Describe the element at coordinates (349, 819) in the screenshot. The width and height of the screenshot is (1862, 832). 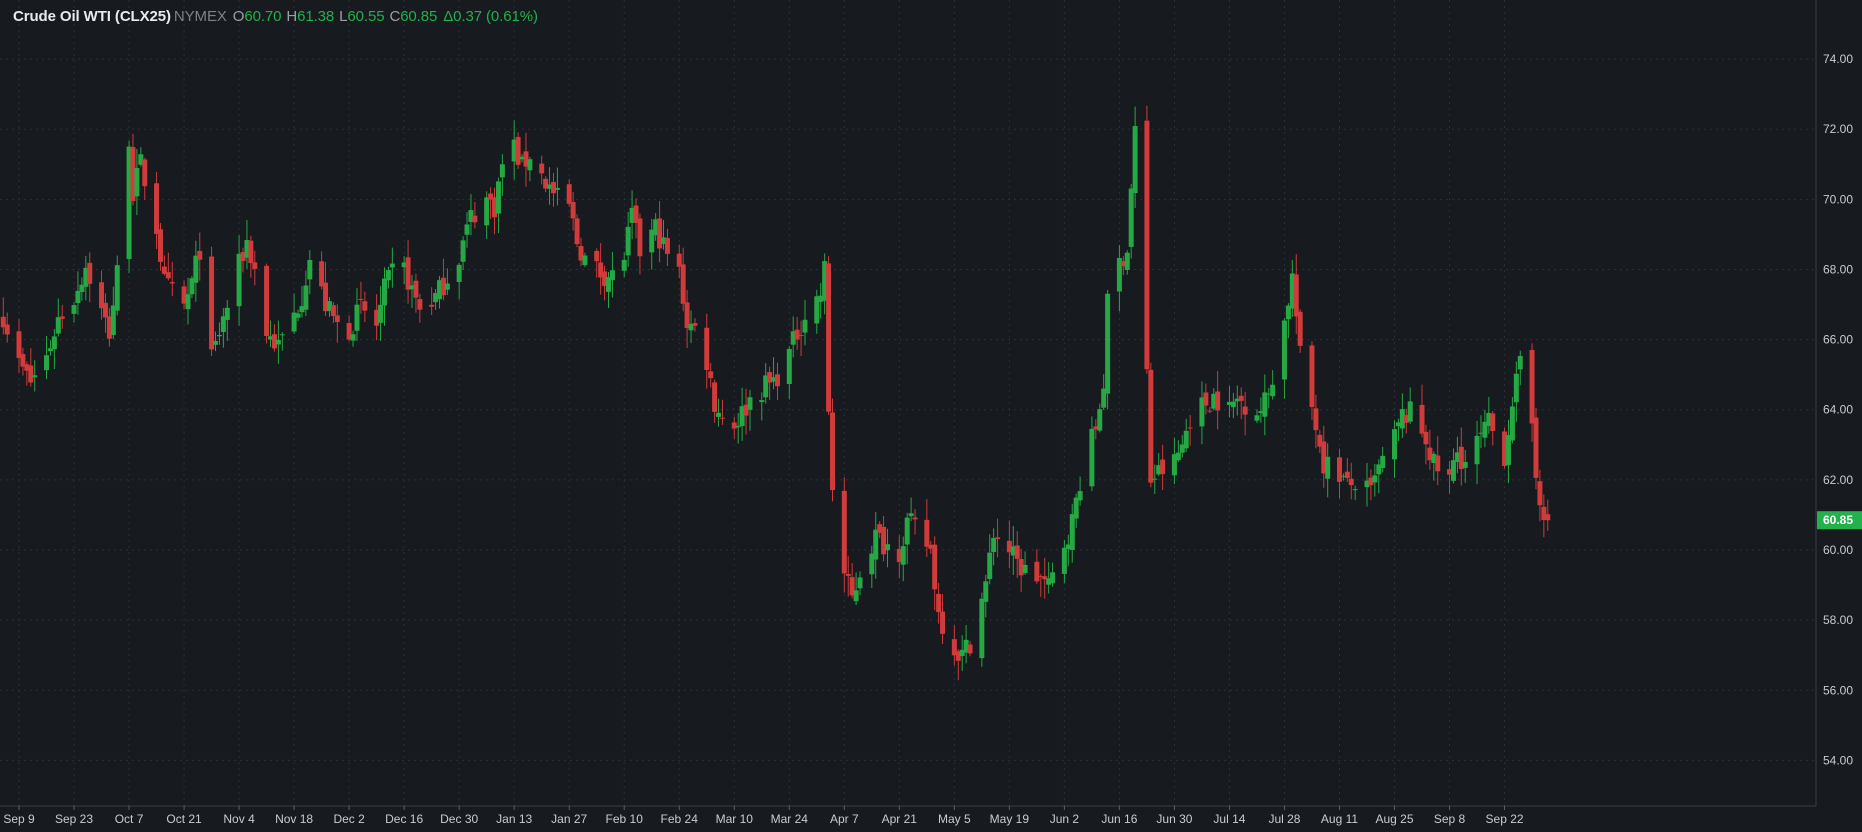
I see `x-tick-label: Dec 2` at that location.